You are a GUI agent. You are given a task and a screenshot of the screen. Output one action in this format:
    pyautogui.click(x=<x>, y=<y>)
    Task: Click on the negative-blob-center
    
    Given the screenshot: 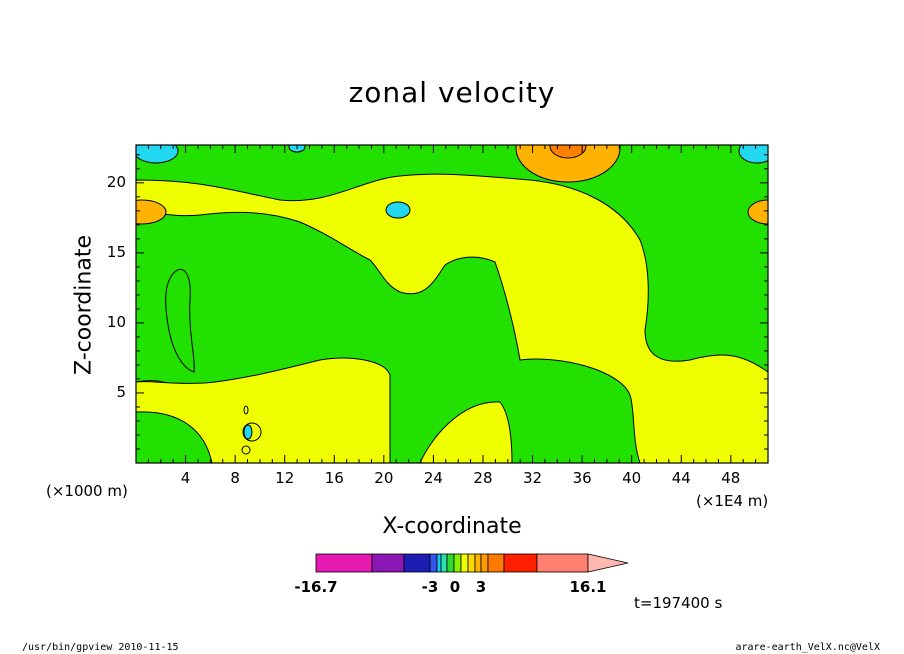 What is the action you would take?
    pyautogui.click(x=398, y=210)
    